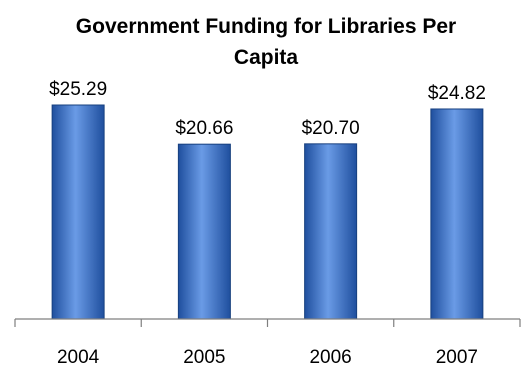 This screenshot has height=370, width=532. What do you see at coordinates (266, 57) in the screenshot?
I see `chart-title-line-2: Capita` at bounding box center [266, 57].